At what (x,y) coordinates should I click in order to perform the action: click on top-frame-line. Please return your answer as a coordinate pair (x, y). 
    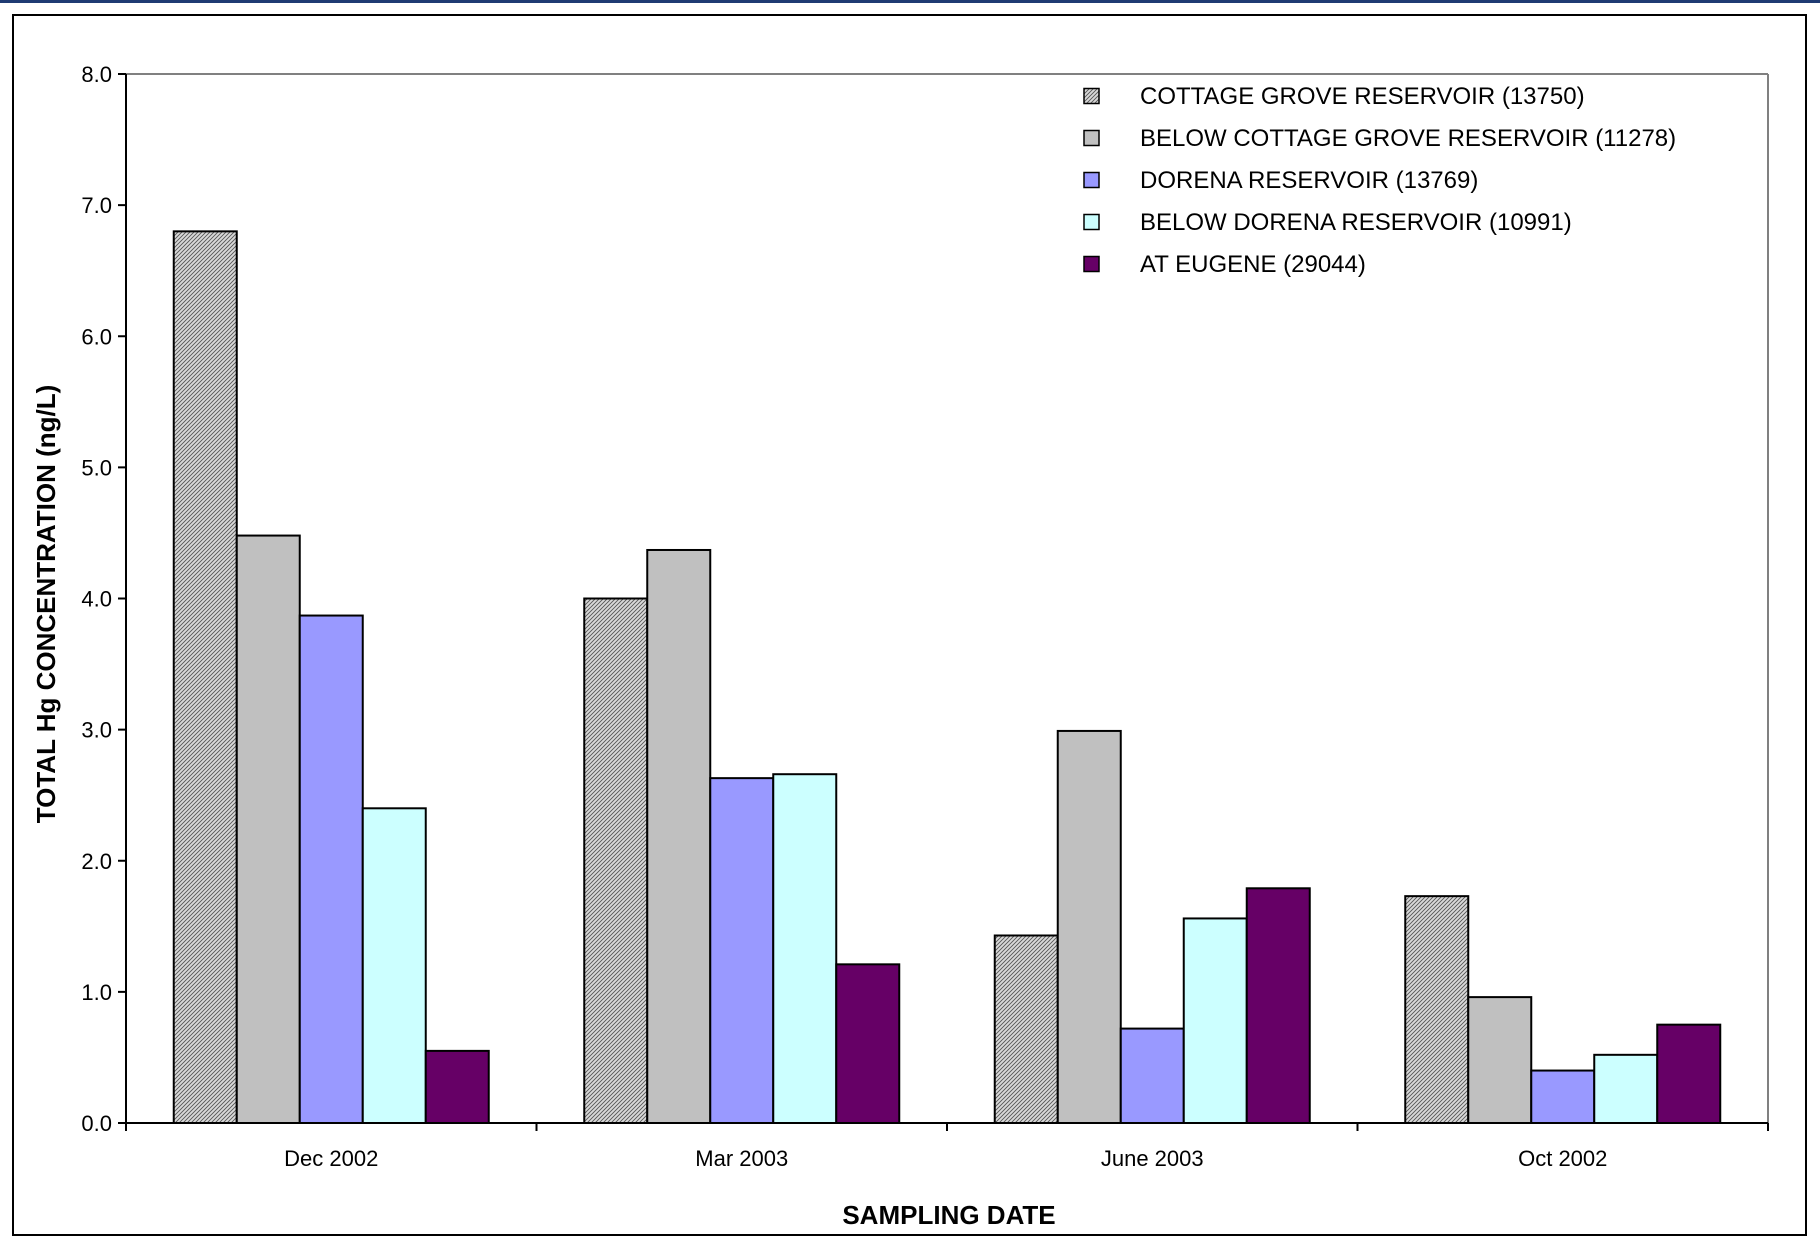
    Looking at the image, I should click on (910, 1).